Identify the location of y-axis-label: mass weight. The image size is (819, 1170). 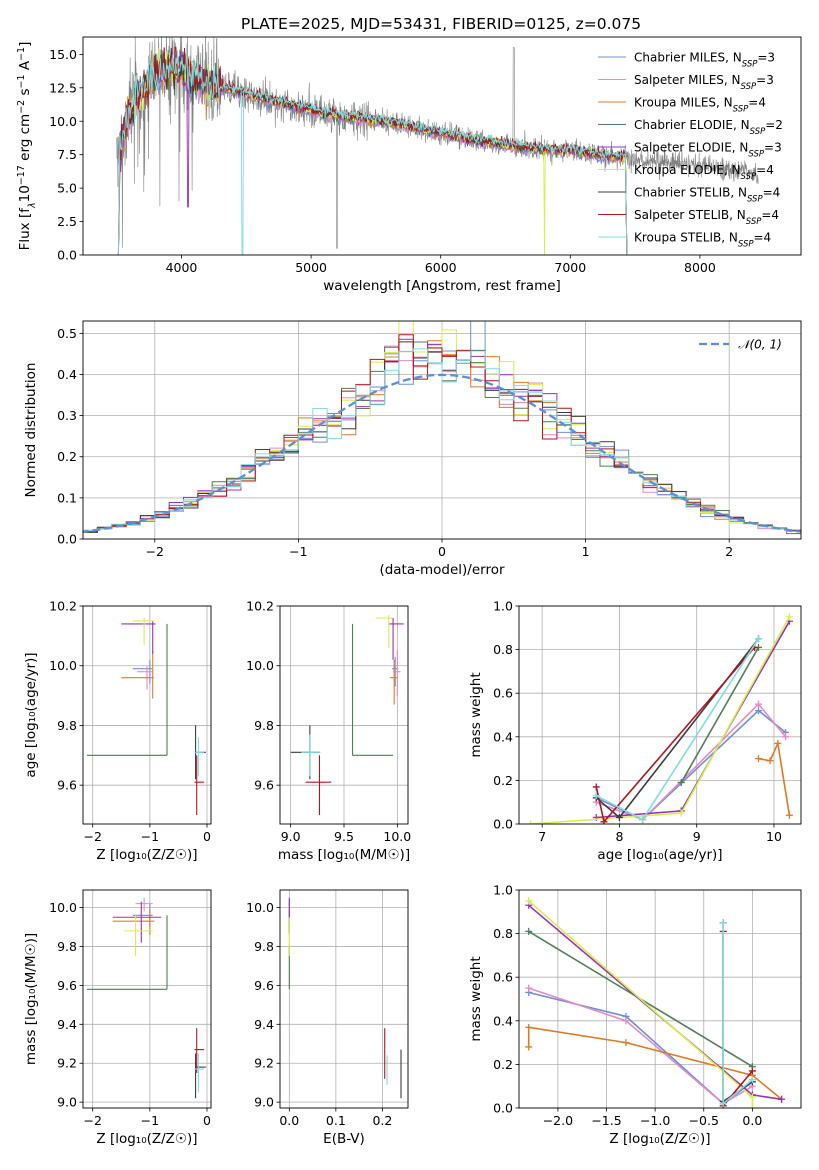
(476, 998).